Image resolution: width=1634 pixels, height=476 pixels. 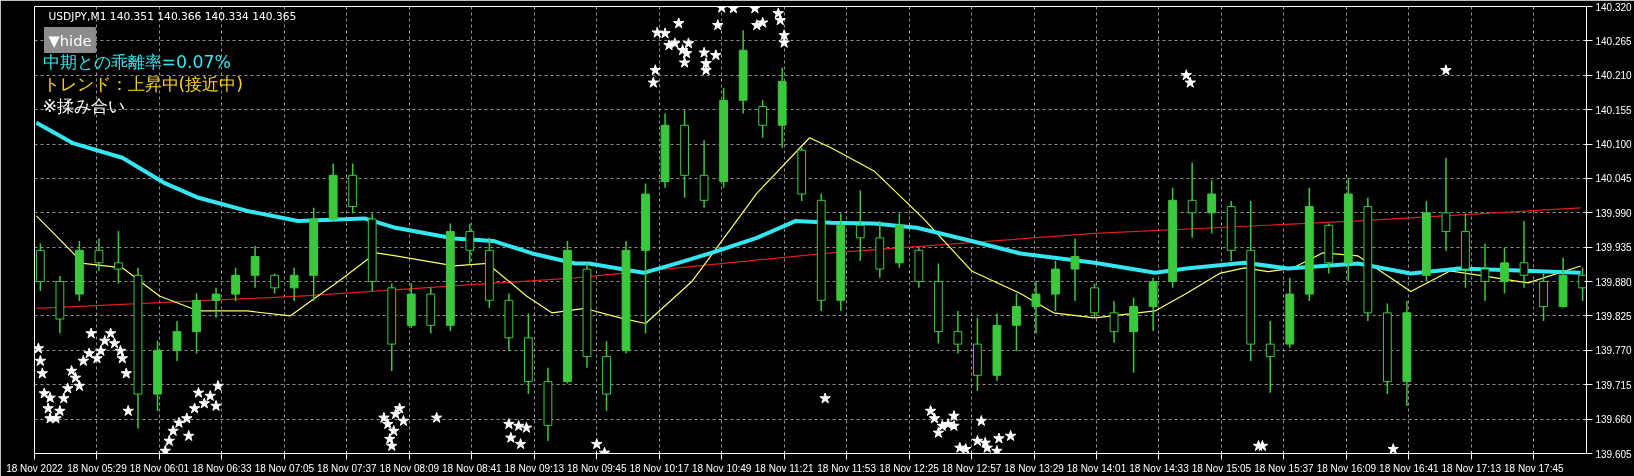 What do you see at coordinates (1614, 179) in the screenshot?
I see `y-tick-label: 140.045` at bounding box center [1614, 179].